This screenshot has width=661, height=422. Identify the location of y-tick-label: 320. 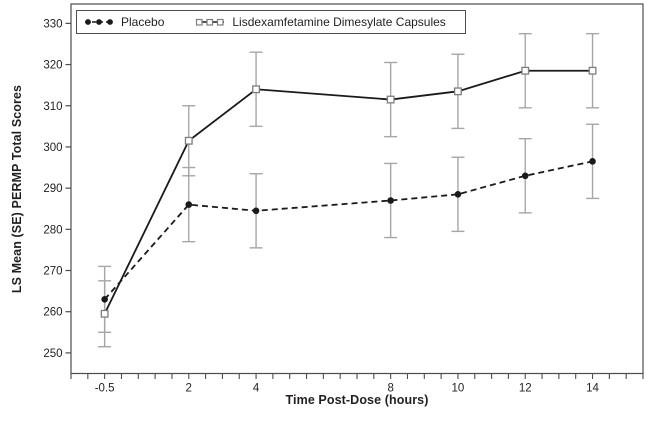
(52, 66).